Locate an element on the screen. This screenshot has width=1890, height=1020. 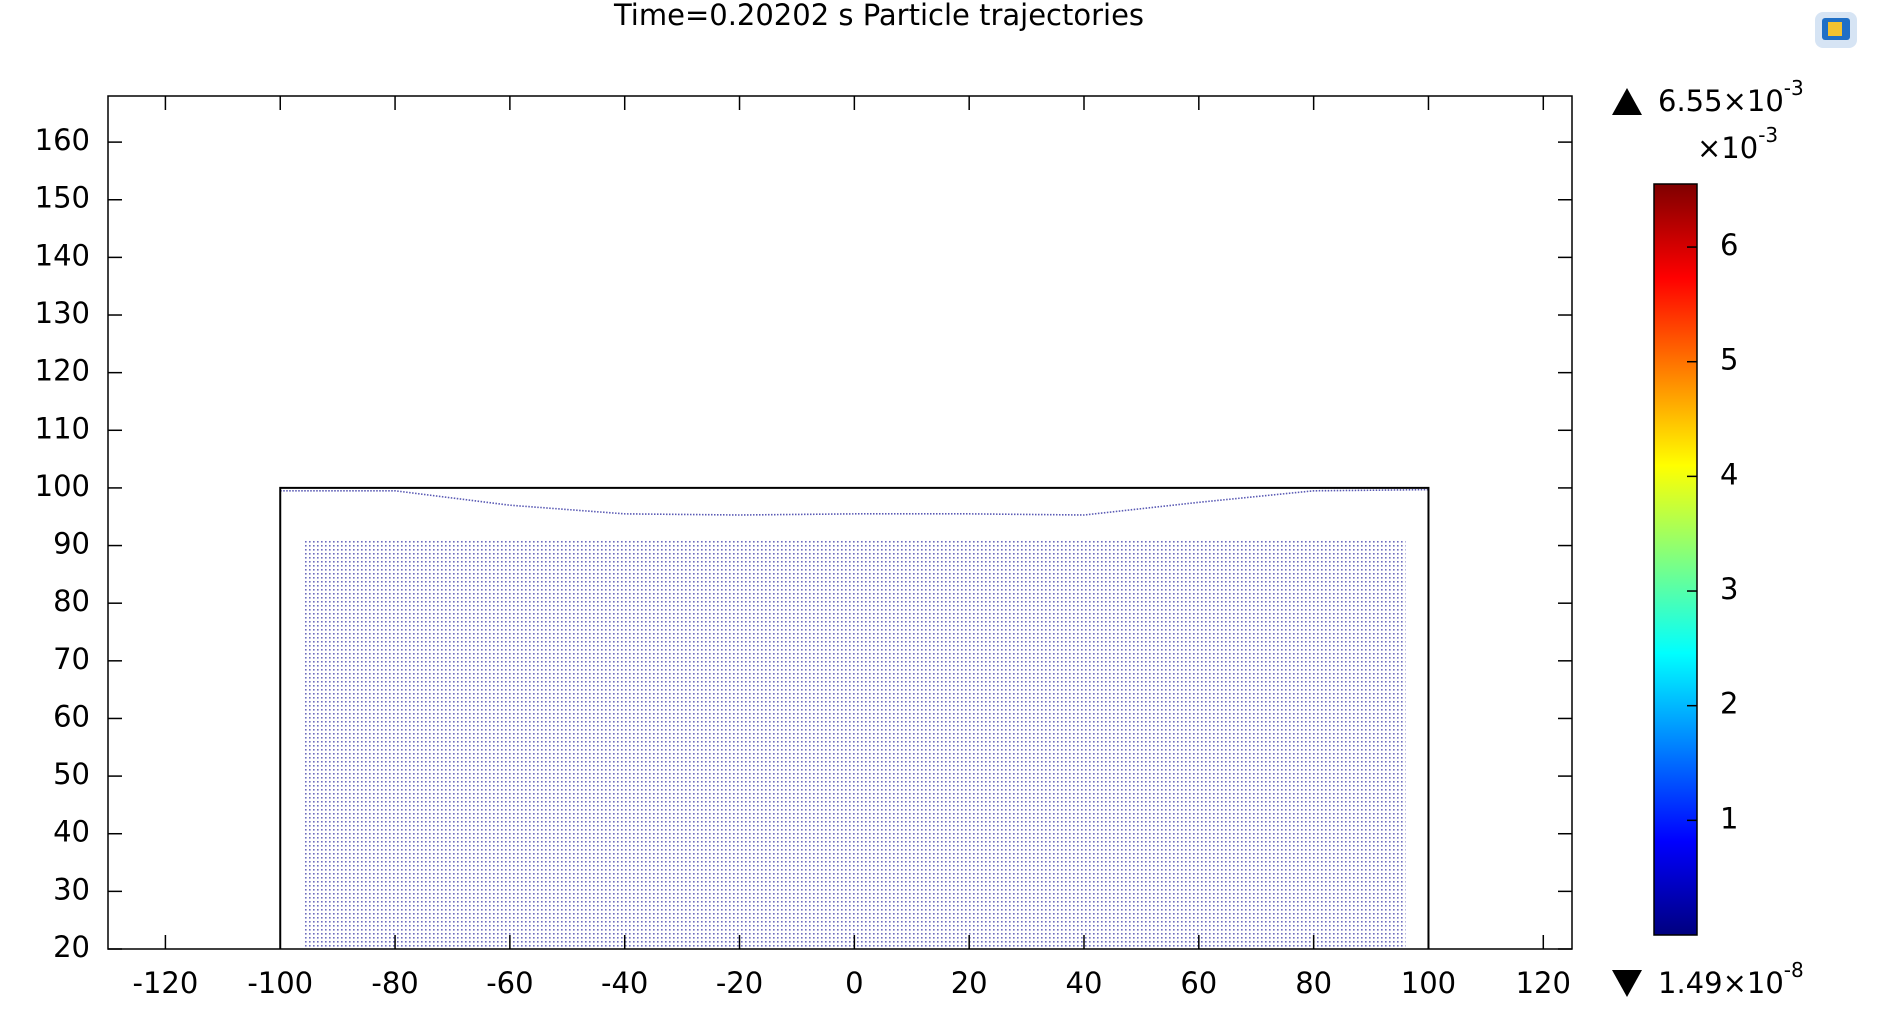
colorbar-tick-label: 1 is located at coordinates (1729, 818).